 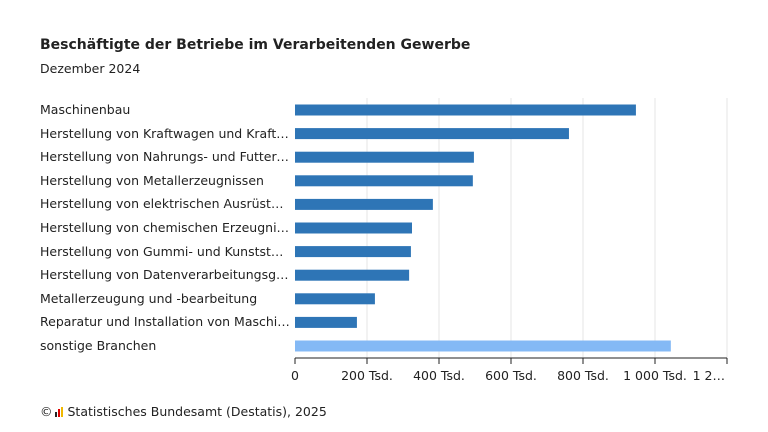 What do you see at coordinates (46, 411) in the screenshot?
I see `copyright-symbol: ©` at bounding box center [46, 411].